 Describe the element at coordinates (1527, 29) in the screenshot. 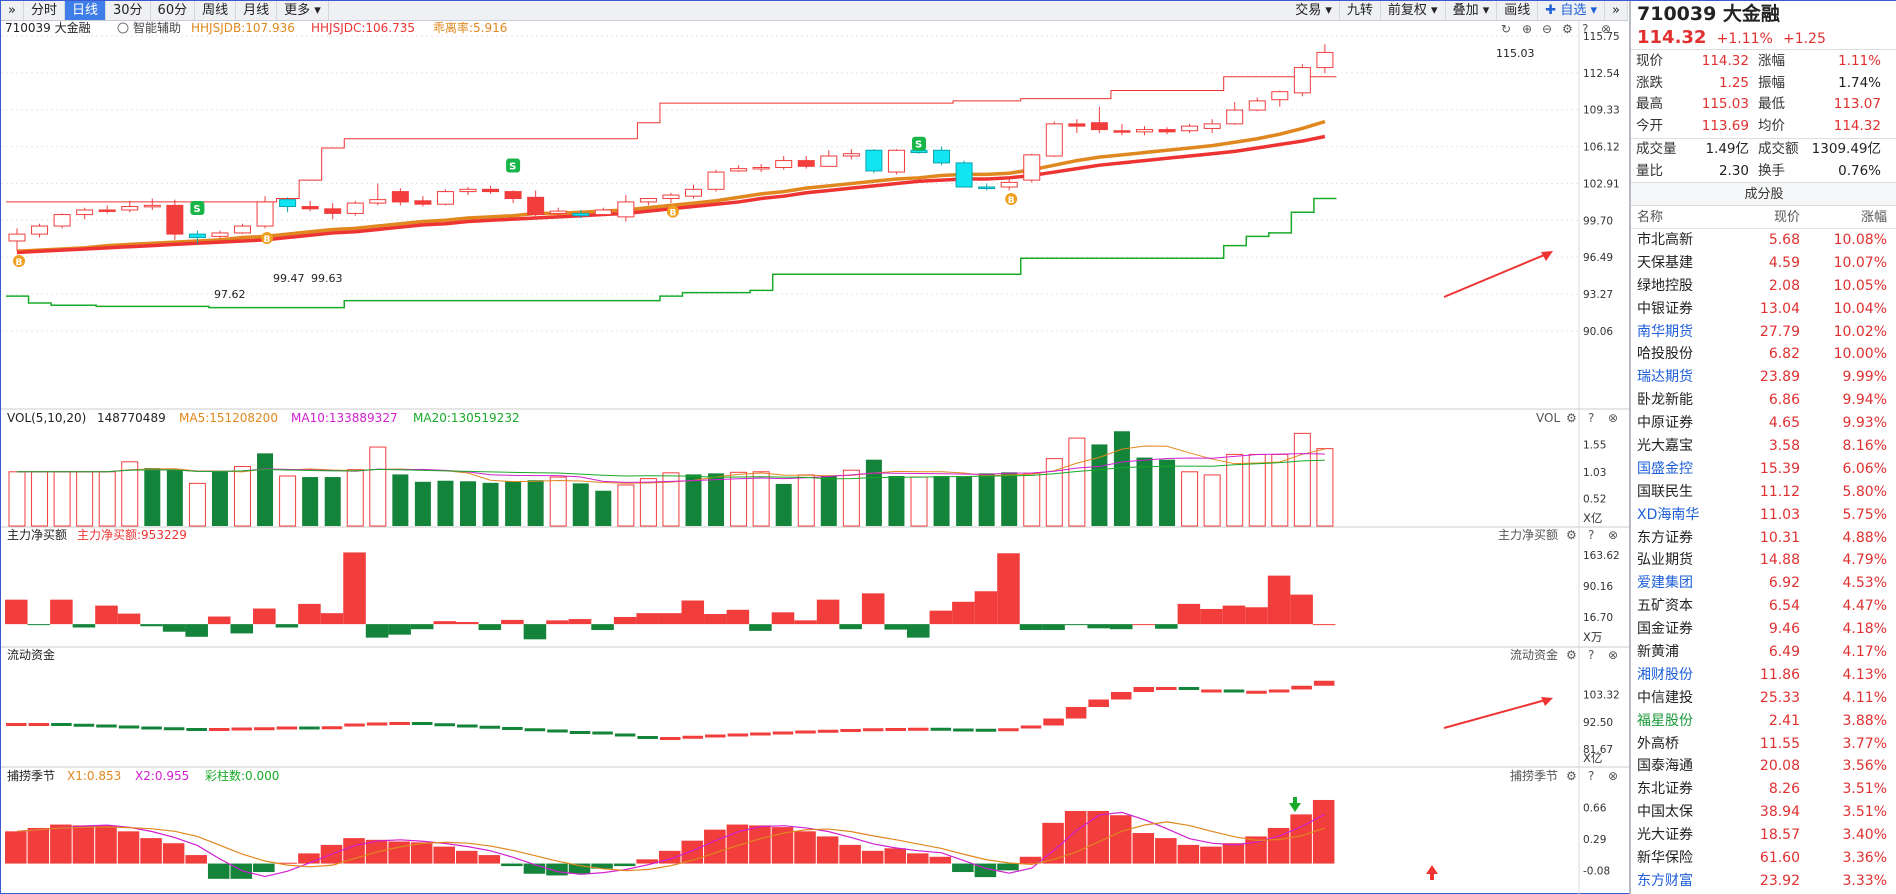

I see `add-circle-icon: ⊕` at that location.